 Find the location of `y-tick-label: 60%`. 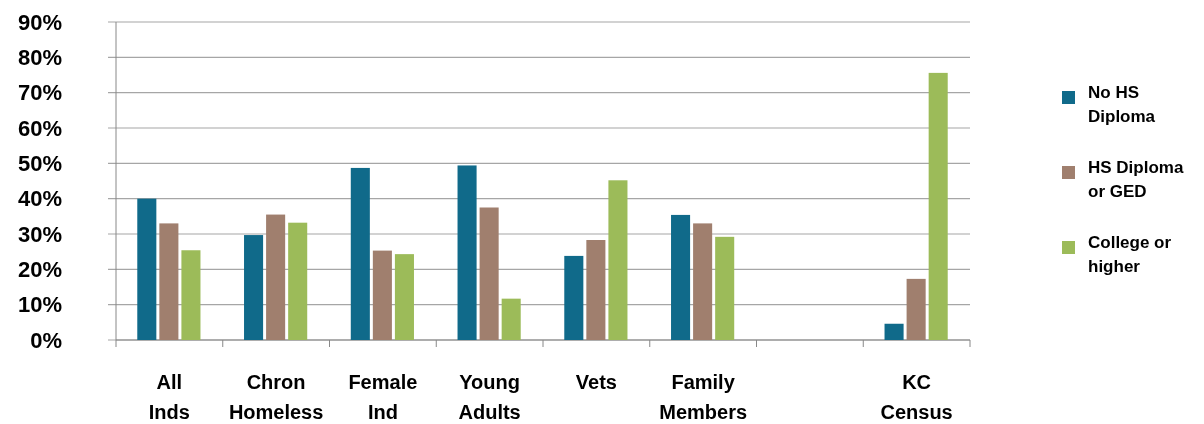

y-tick-label: 60% is located at coordinates (39, 128).